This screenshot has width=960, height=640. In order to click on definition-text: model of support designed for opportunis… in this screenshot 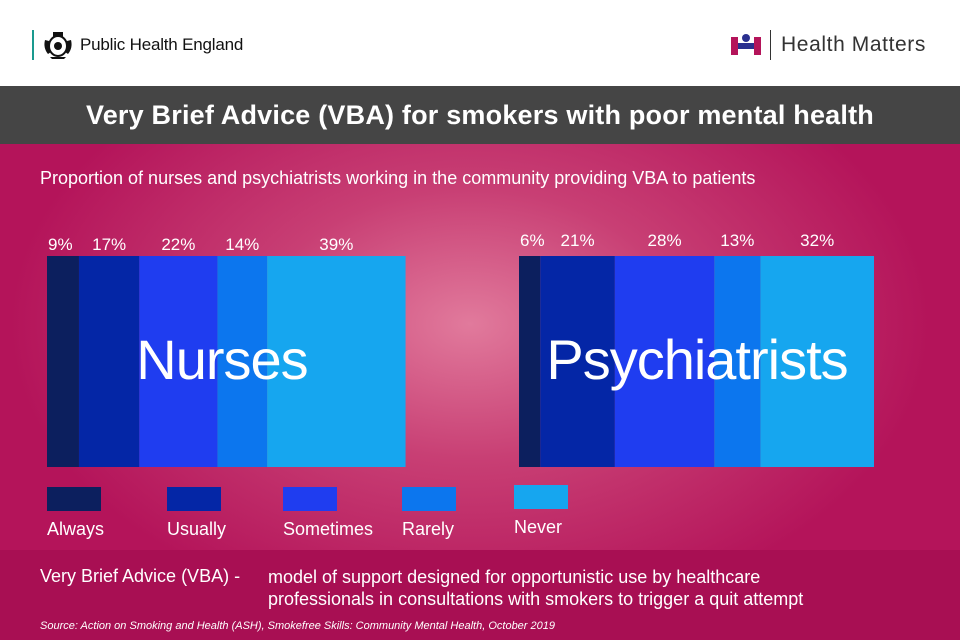, I will do `click(598, 588)`.